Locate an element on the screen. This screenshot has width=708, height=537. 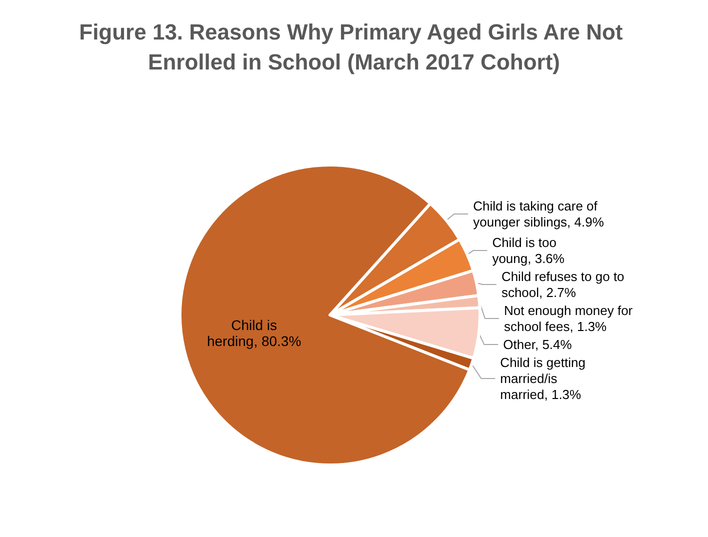
slice-label: Other, 5.4% is located at coordinates (537, 344).